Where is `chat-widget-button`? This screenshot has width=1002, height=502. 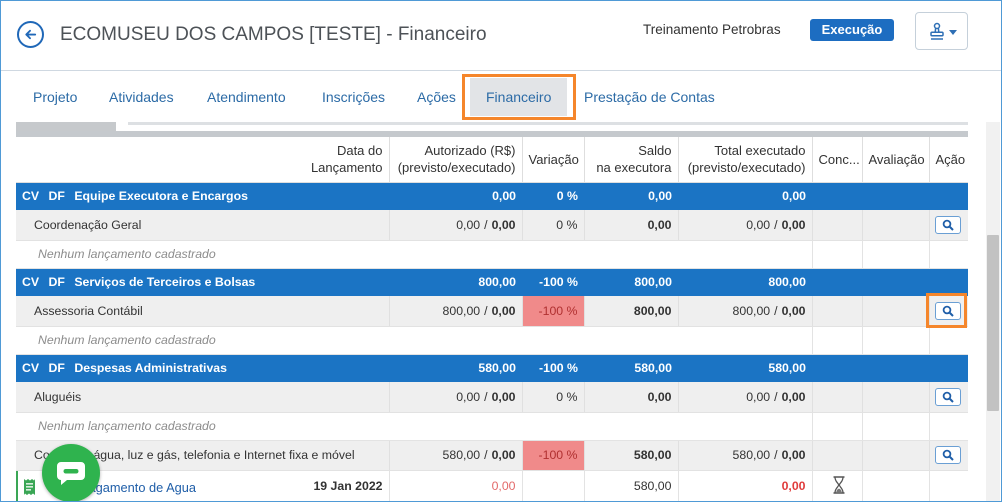 chat-widget-button is located at coordinates (71, 473).